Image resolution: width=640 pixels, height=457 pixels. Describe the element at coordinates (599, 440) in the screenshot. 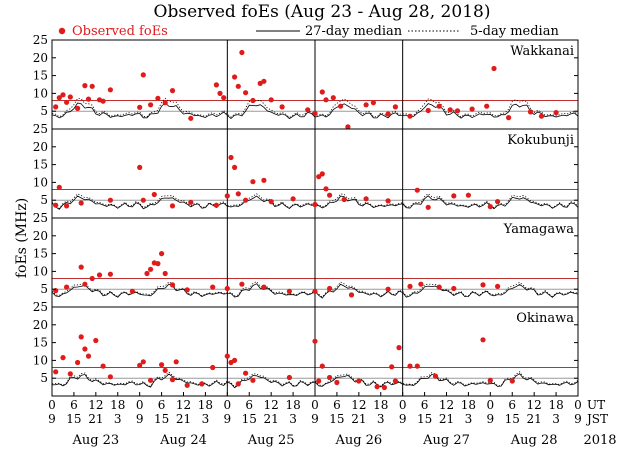

I see `year-label: 2018` at that location.